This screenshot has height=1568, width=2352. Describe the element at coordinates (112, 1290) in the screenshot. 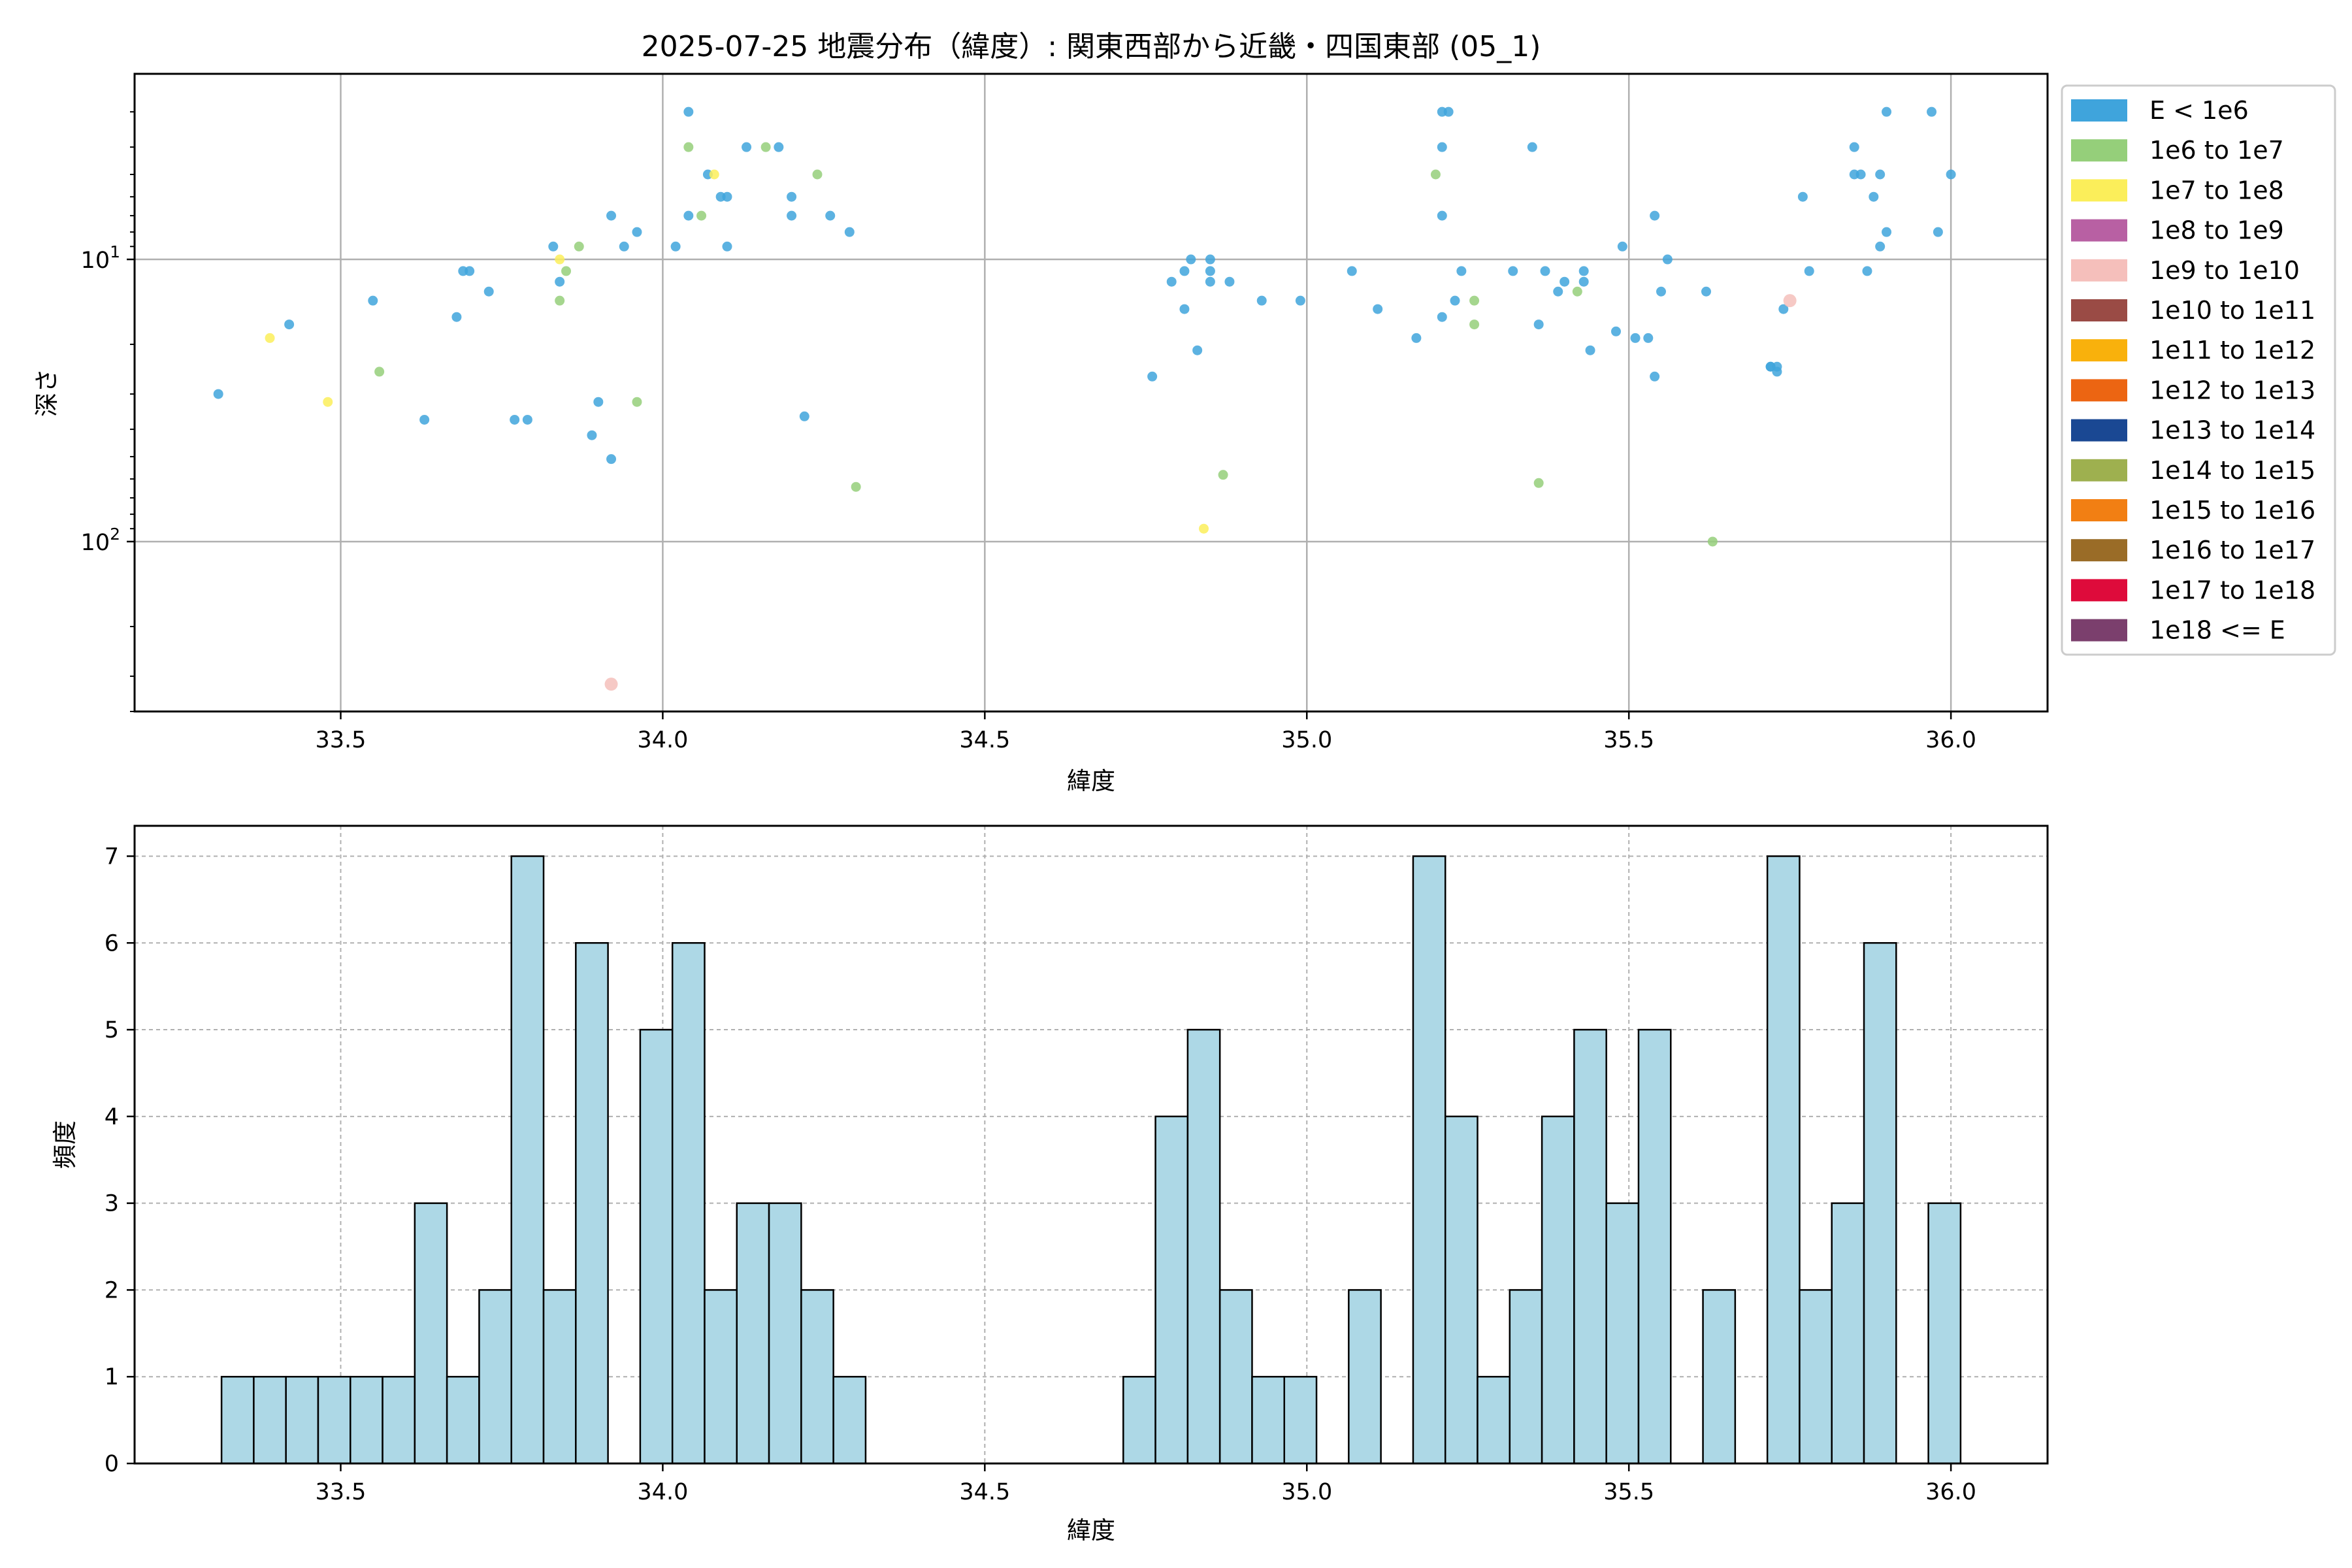

I see `histogram-y-tick-label: 2` at that location.